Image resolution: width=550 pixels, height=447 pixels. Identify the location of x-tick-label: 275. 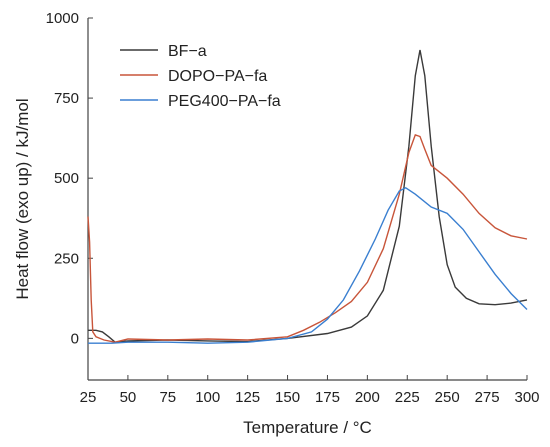
(487, 397).